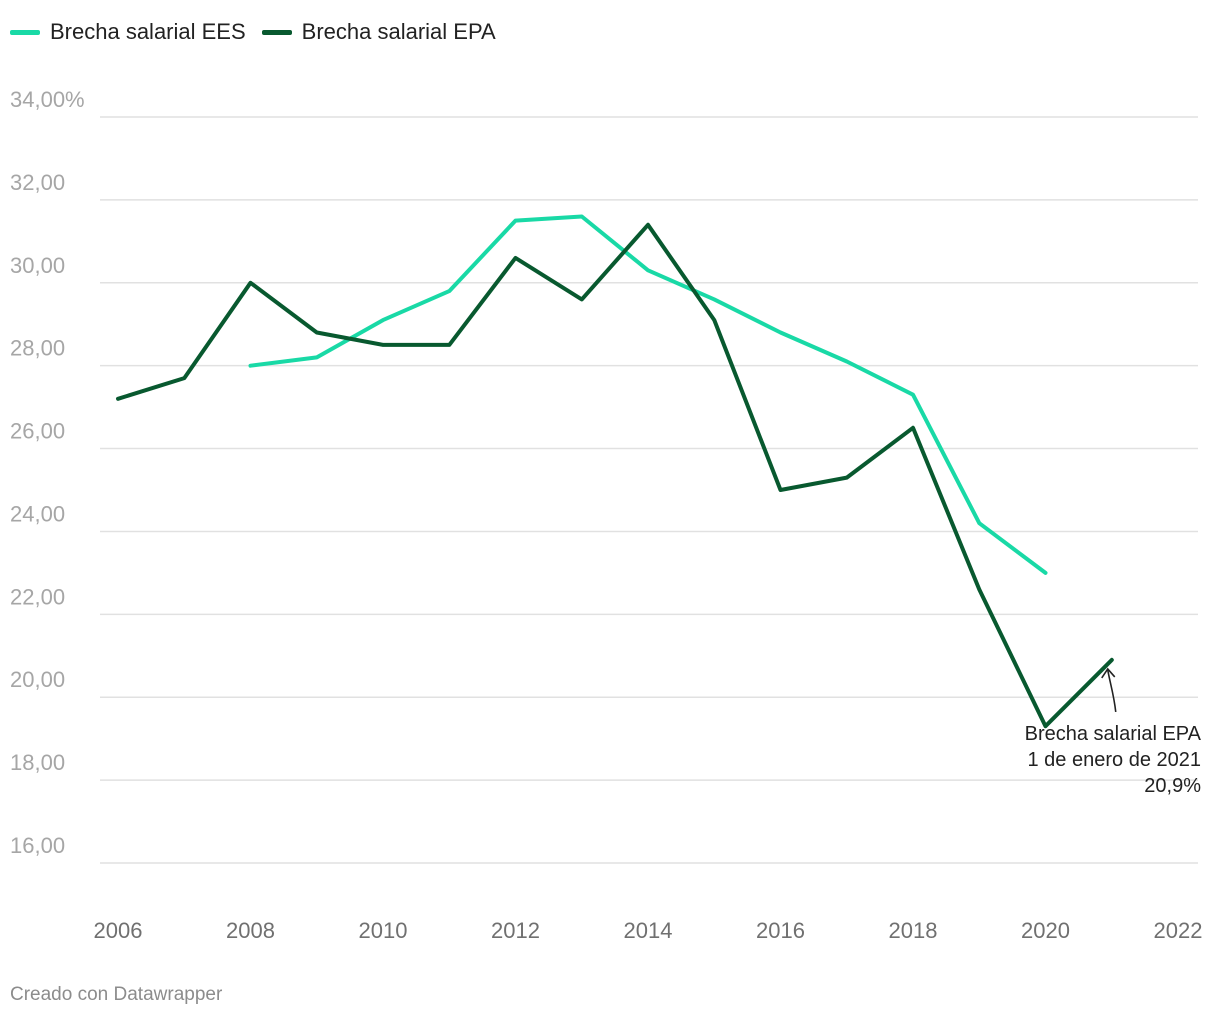  What do you see at coordinates (1115, 760) in the screenshot?
I see `annotation-line-date: 1 de enero de 2021` at bounding box center [1115, 760].